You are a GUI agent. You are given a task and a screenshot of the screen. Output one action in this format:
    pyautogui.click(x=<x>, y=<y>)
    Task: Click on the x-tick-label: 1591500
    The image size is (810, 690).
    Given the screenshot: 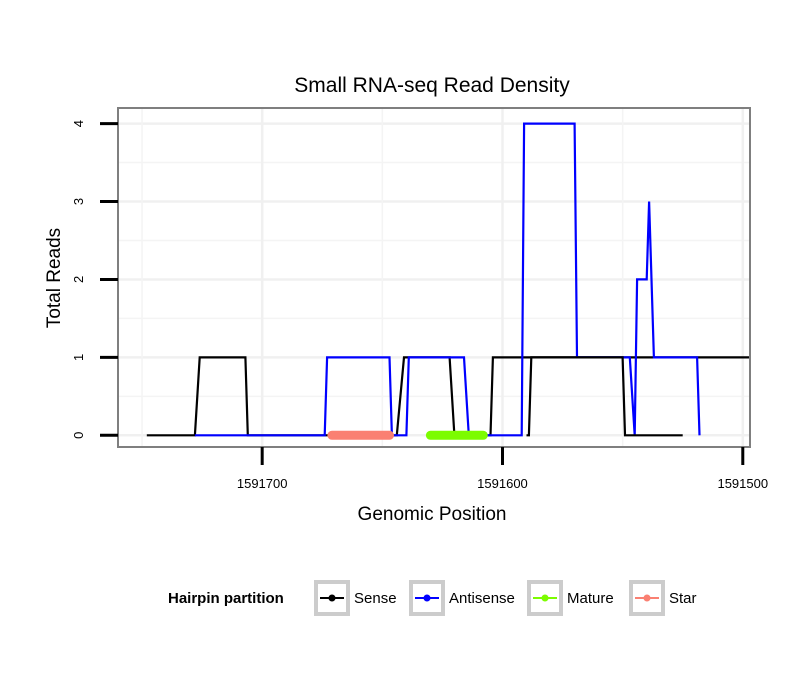 What is the action you would take?
    pyautogui.click(x=742, y=483)
    